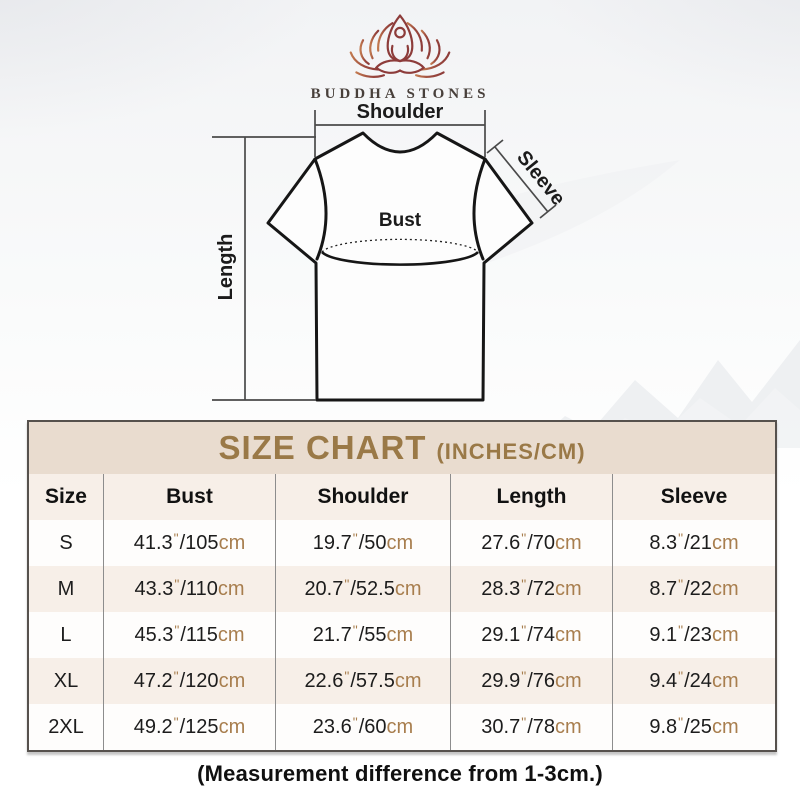 This screenshot has height=800, width=800. I want to click on shoulder-measurement-cell: 21.7 "/55 cm, so click(363, 635).